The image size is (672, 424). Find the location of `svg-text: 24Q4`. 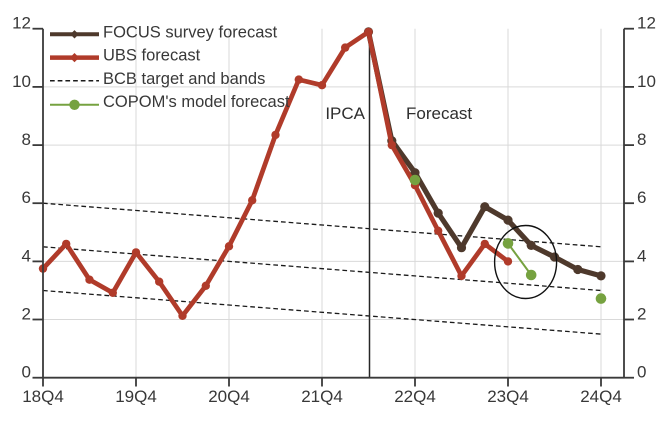

svg-text: 24Q4 is located at coordinates (601, 396).